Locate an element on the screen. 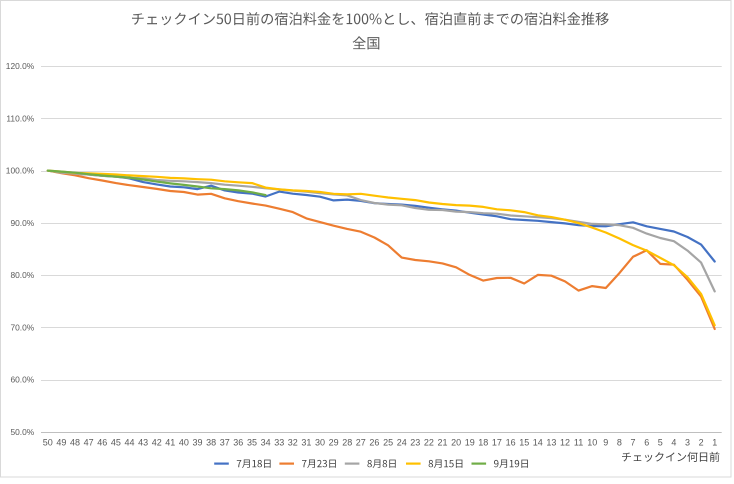 The image size is (734, 484). svg-text: 100.0% is located at coordinates (20, 171).